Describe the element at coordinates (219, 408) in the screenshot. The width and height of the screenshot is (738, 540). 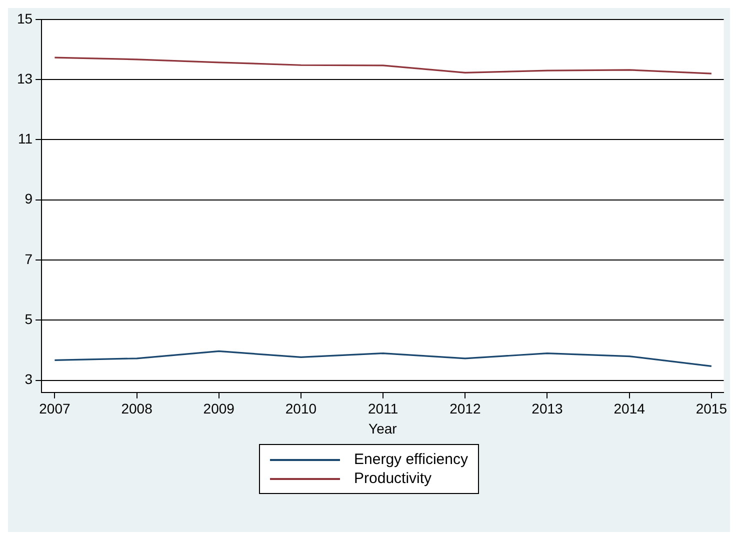
I see `x-tick-label: 2009` at that location.